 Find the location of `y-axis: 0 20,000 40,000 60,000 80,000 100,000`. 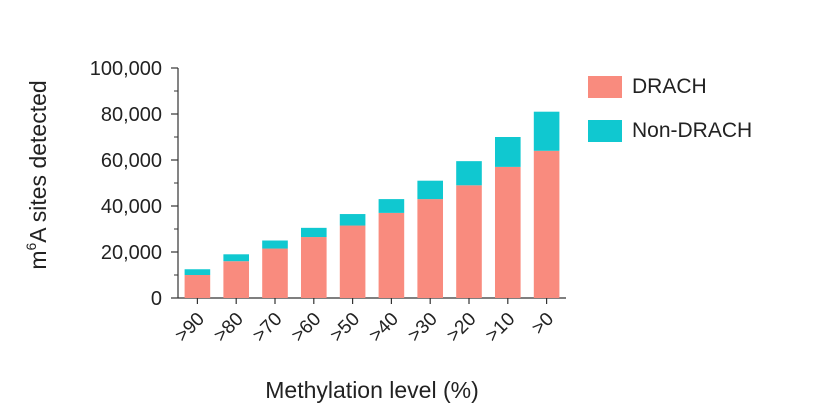

y-axis: 0 20,000 40,000 60,000 80,000 100,000 is located at coordinates (134, 184).